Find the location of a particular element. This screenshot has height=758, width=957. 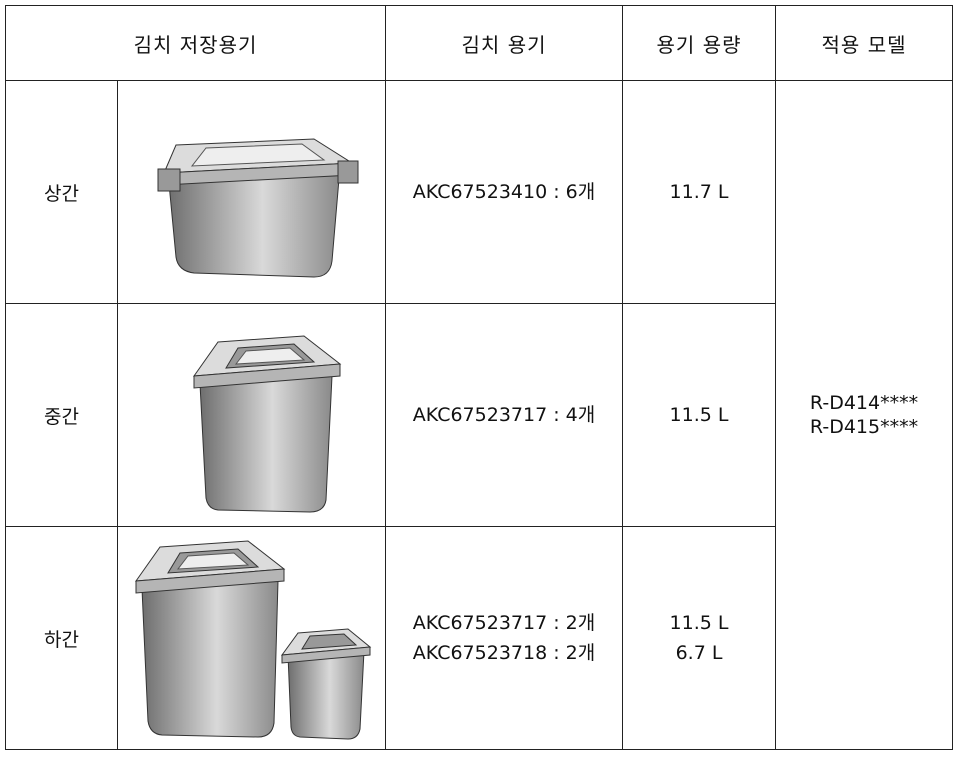

row-label: 하간 is located at coordinates (61, 638).